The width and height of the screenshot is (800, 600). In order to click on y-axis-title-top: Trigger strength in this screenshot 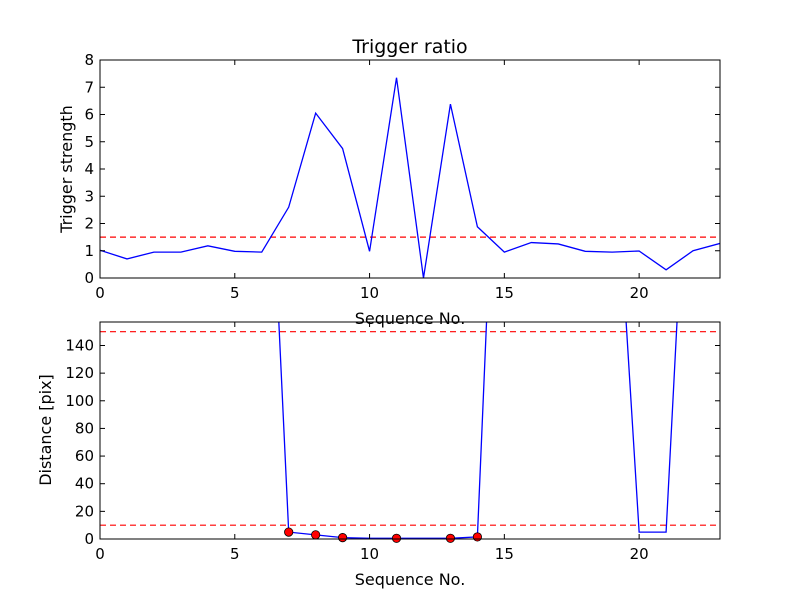, I will do `click(66, 169)`.